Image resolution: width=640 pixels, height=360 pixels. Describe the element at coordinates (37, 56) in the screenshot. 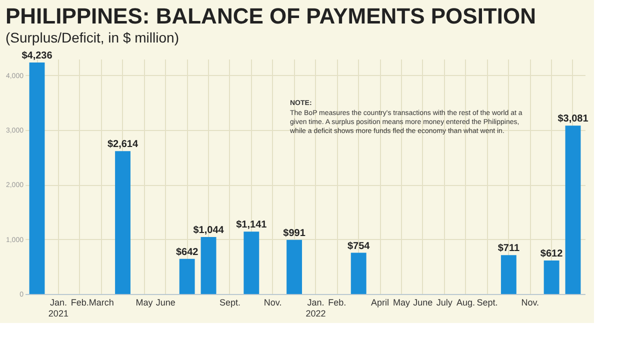

I see `data-label: $4,236` at that location.